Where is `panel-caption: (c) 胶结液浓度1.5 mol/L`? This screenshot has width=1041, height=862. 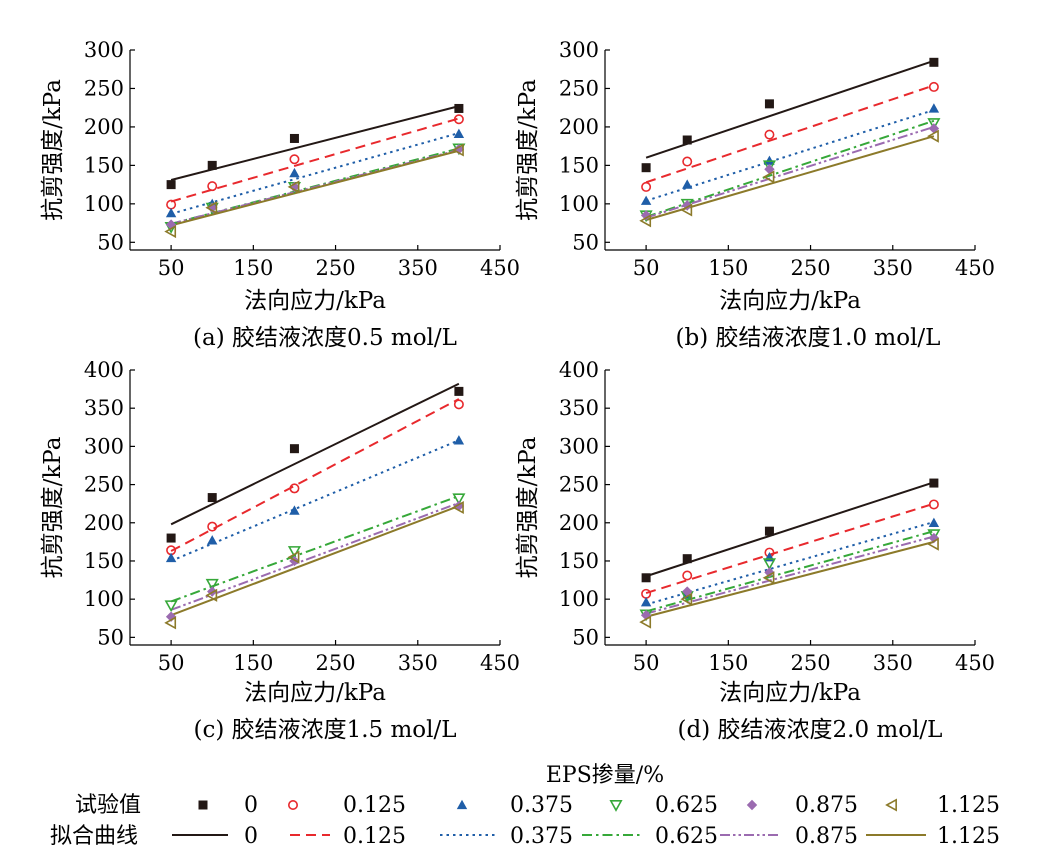
panel-caption: (c) 胶结液浓度1.5 mol/L is located at coordinates (324, 730).